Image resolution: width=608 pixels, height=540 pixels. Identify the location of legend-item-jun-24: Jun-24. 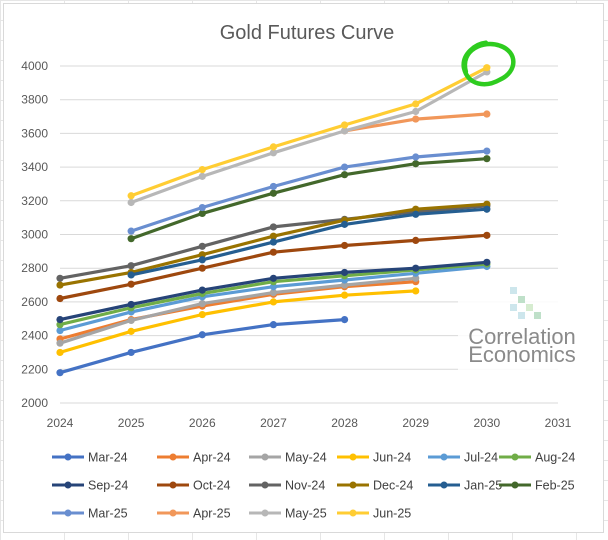
(374, 458).